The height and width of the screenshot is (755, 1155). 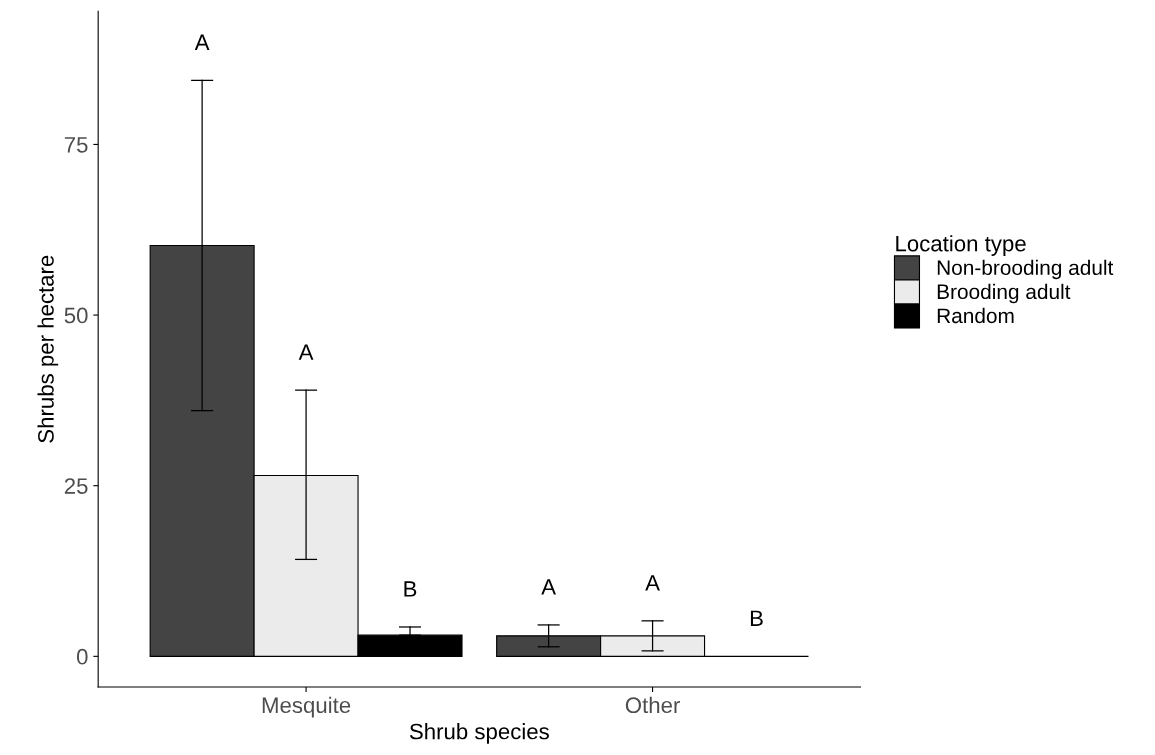 What do you see at coordinates (76, 145) in the screenshot?
I see `y-tick-label: 75` at bounding box center [76, 145].